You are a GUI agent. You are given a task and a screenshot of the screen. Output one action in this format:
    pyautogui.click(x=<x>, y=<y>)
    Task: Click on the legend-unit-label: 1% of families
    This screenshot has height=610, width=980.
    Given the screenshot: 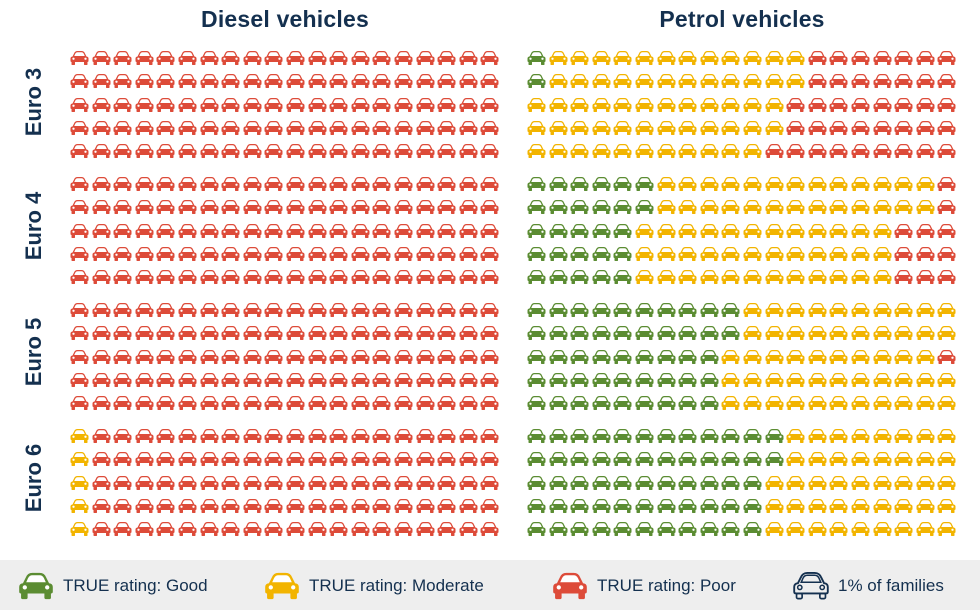 What is the action you would take?
    pyautogui.click(x=891, y=585)
    